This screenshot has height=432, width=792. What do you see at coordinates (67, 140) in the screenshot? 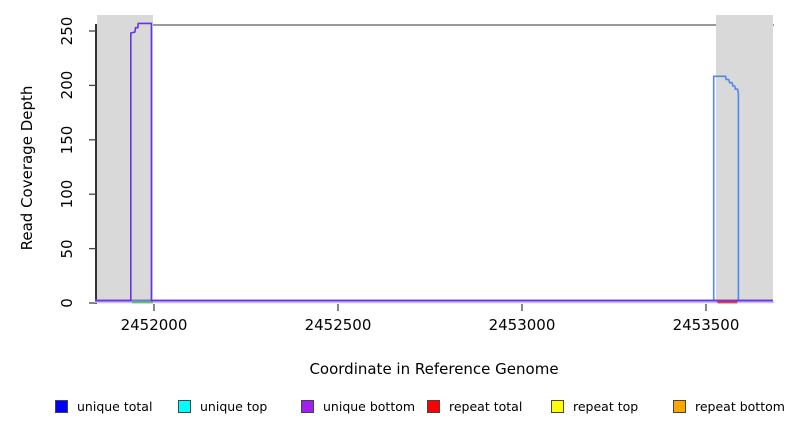
I see `y-tick-label: 150` at bounding box center [67, 140].